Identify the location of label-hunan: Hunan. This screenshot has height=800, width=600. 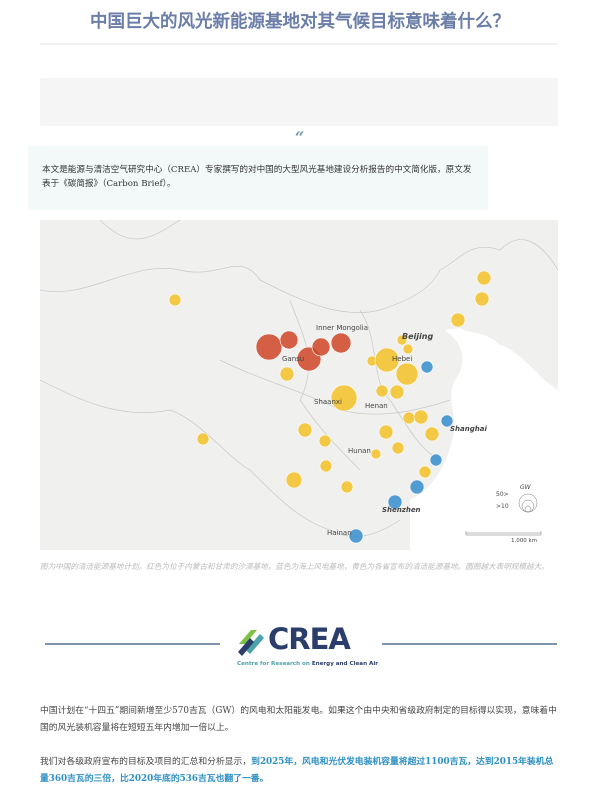
(359, 451).